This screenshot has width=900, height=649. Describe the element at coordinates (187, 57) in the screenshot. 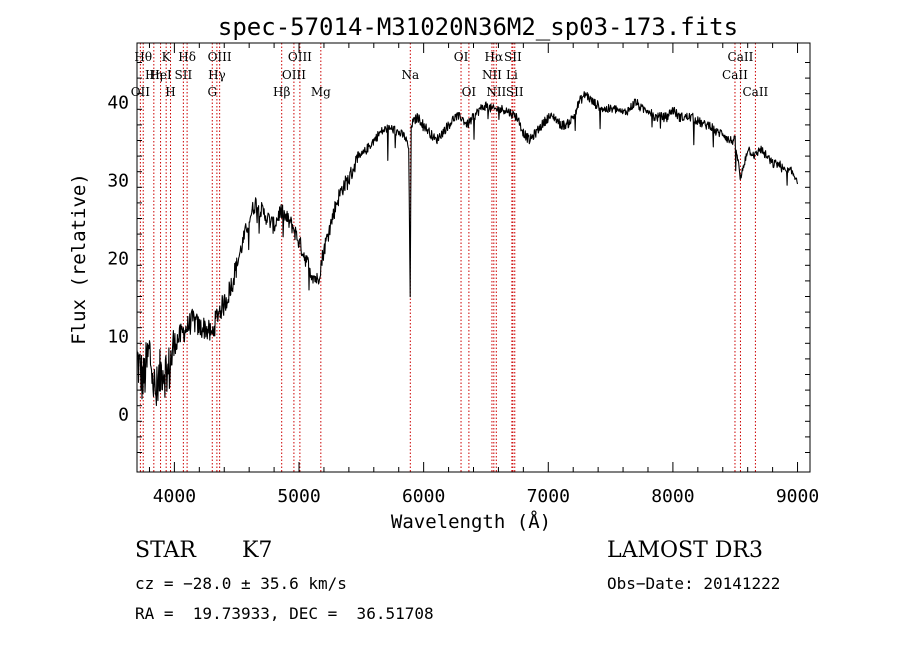

I see `line-label-7: Hδ` at that location.